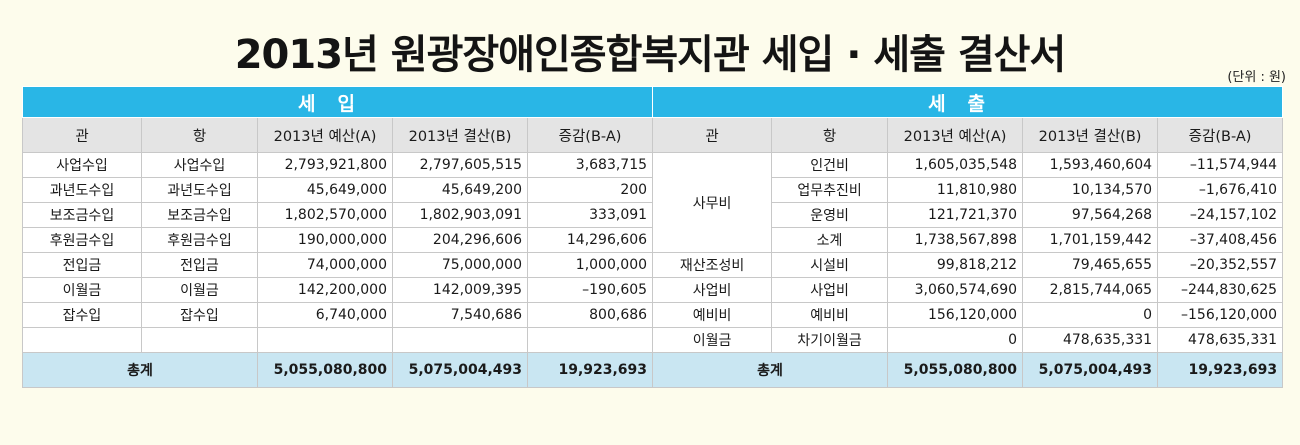 The width and height of the screenshot is (1300, 445). I want to click on expense-gwan-cell: 예비비, so click(712, 315).